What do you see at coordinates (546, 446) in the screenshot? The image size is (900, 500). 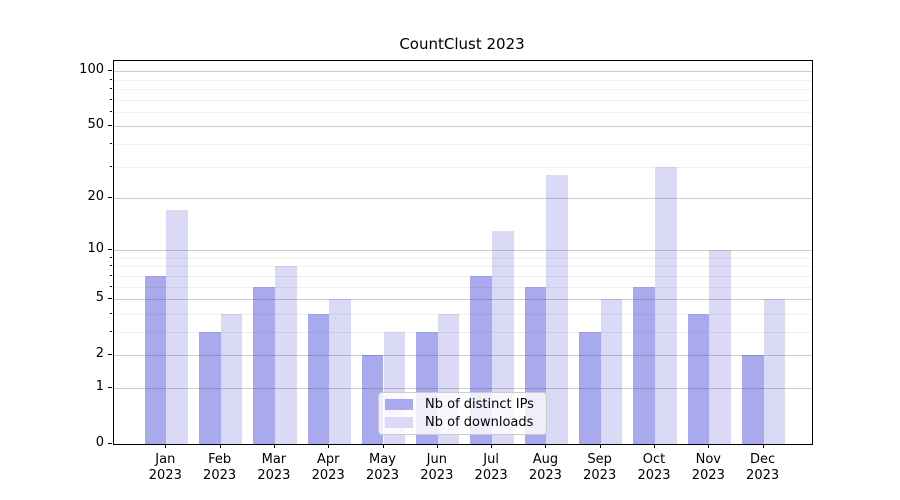 I see `x-tick-aug` at bounding box center [546, 446].